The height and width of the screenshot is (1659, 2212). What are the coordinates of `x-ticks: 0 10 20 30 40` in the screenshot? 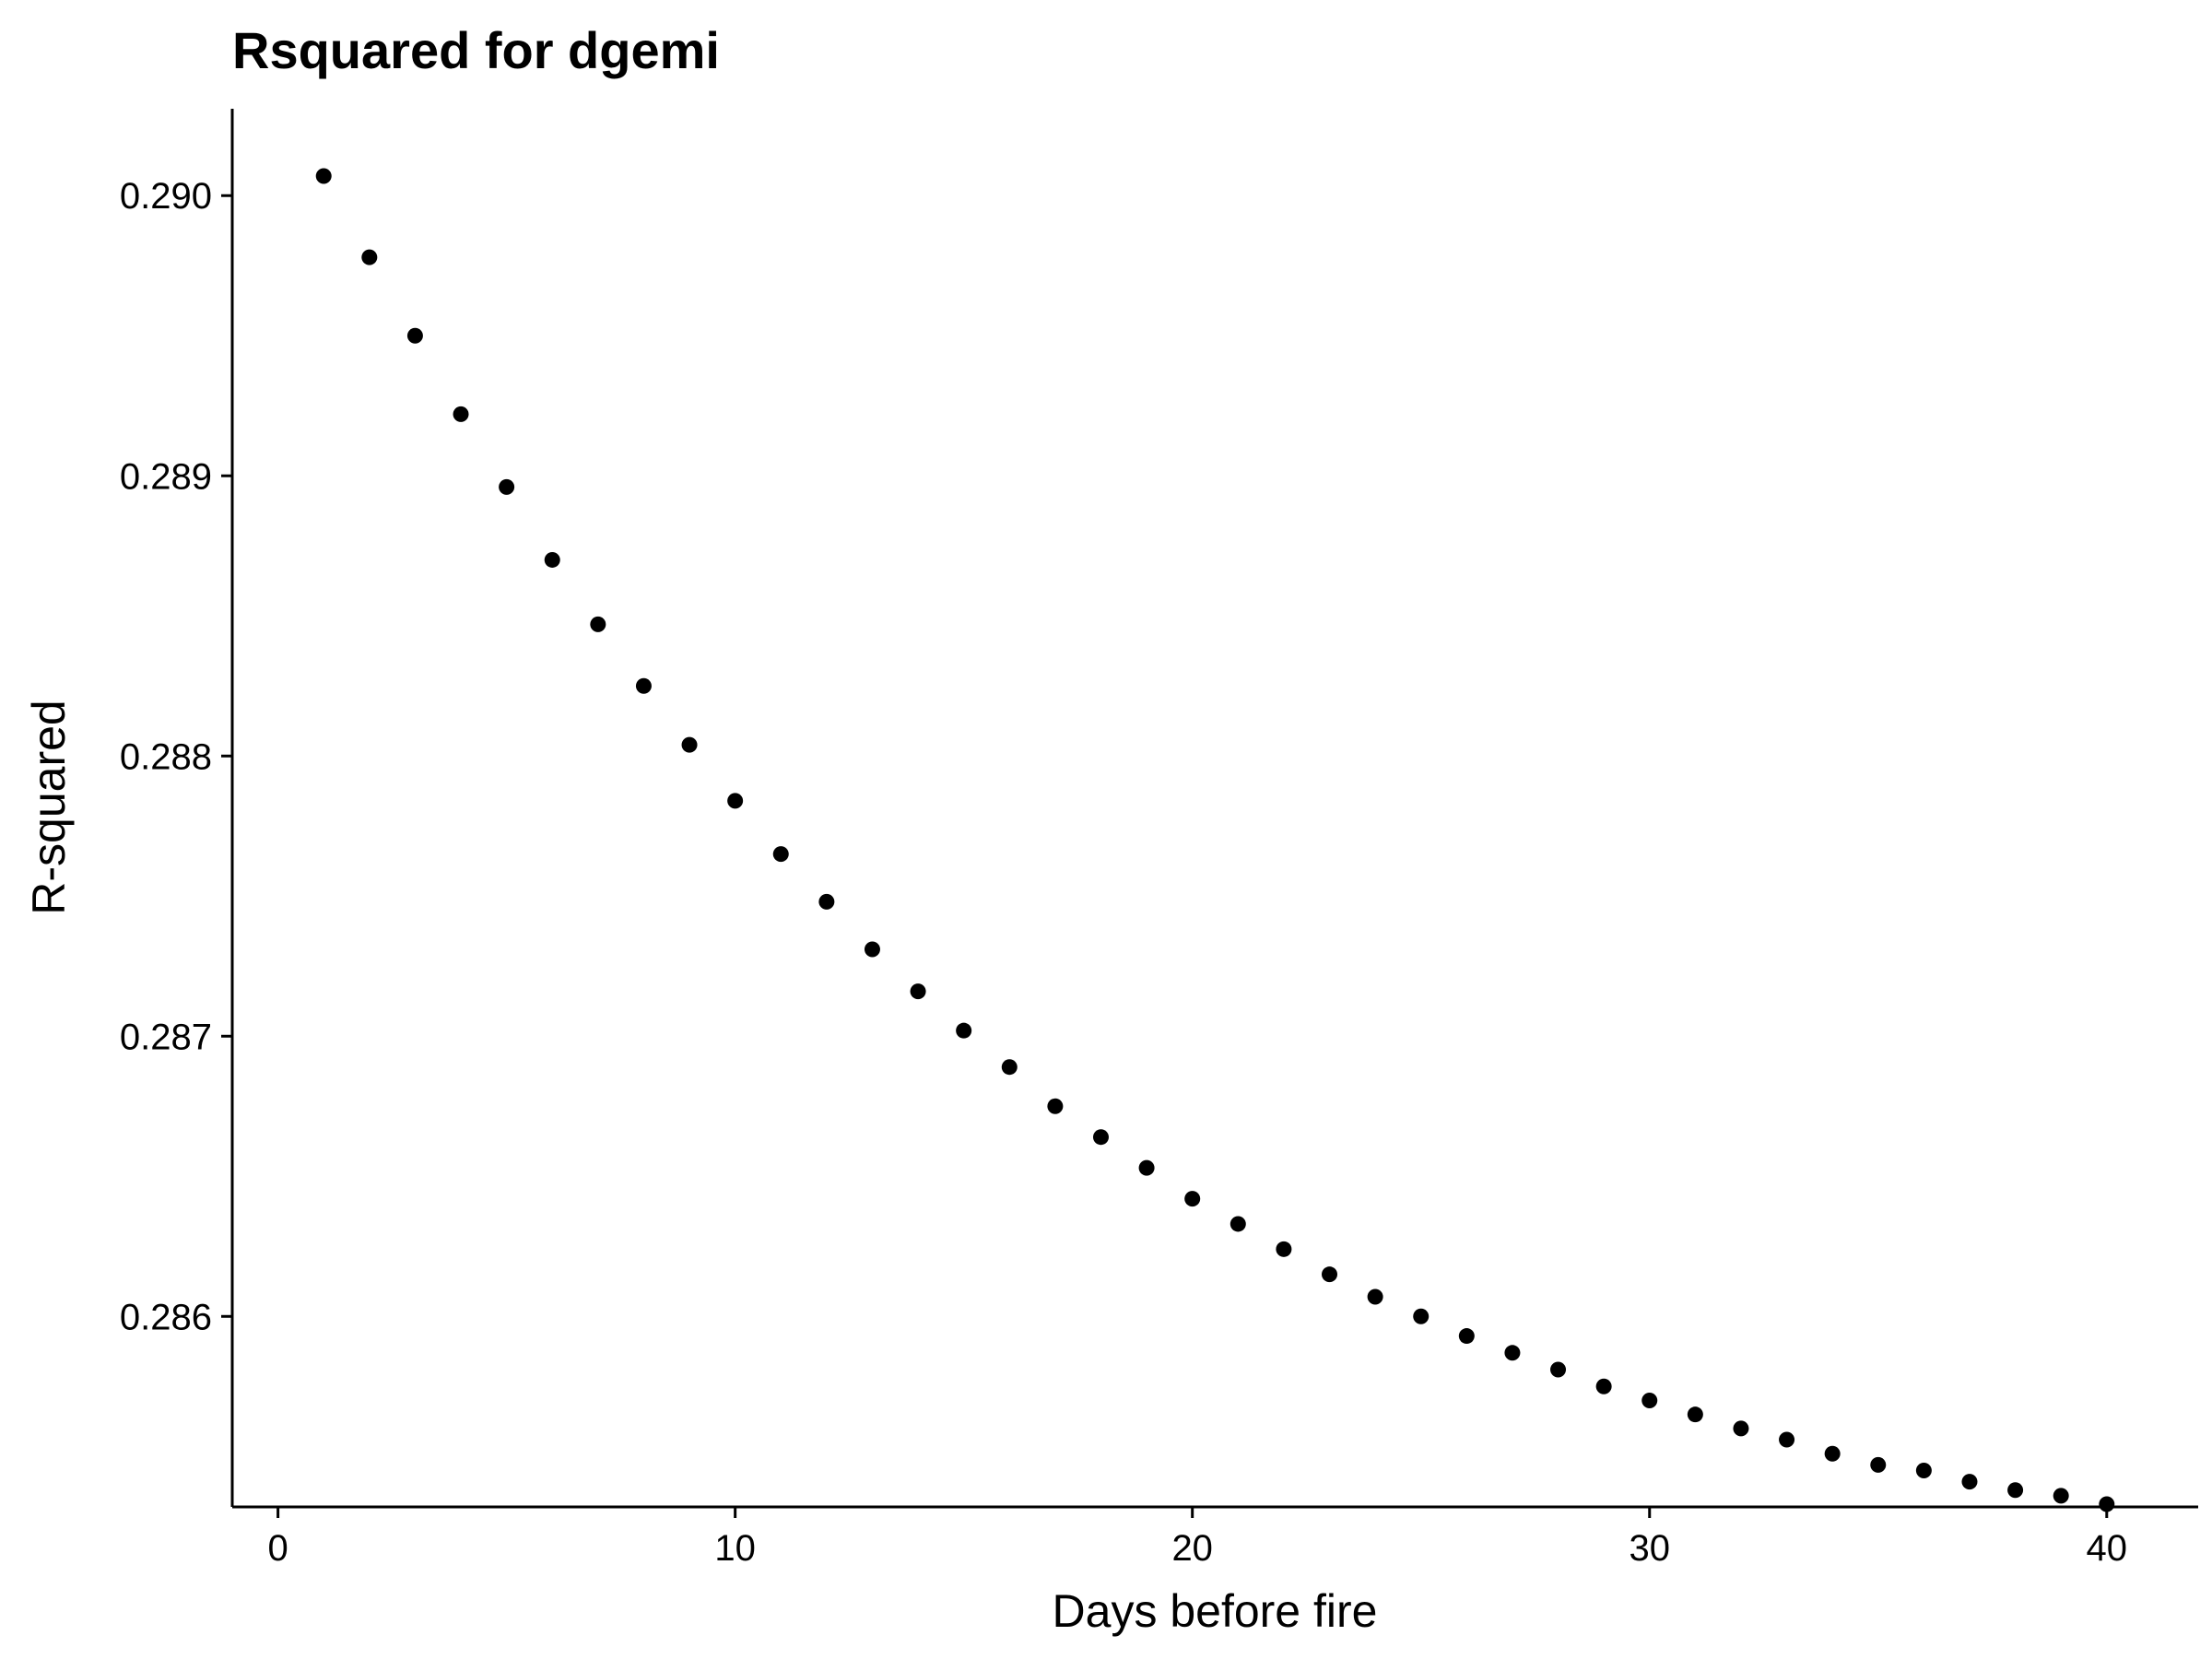 It's located at (1197, 1538).